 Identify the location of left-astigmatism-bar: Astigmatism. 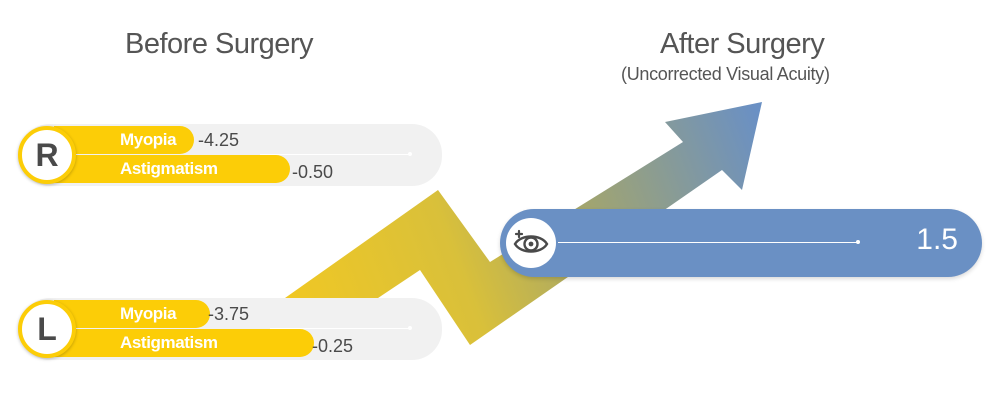
(184, 343).